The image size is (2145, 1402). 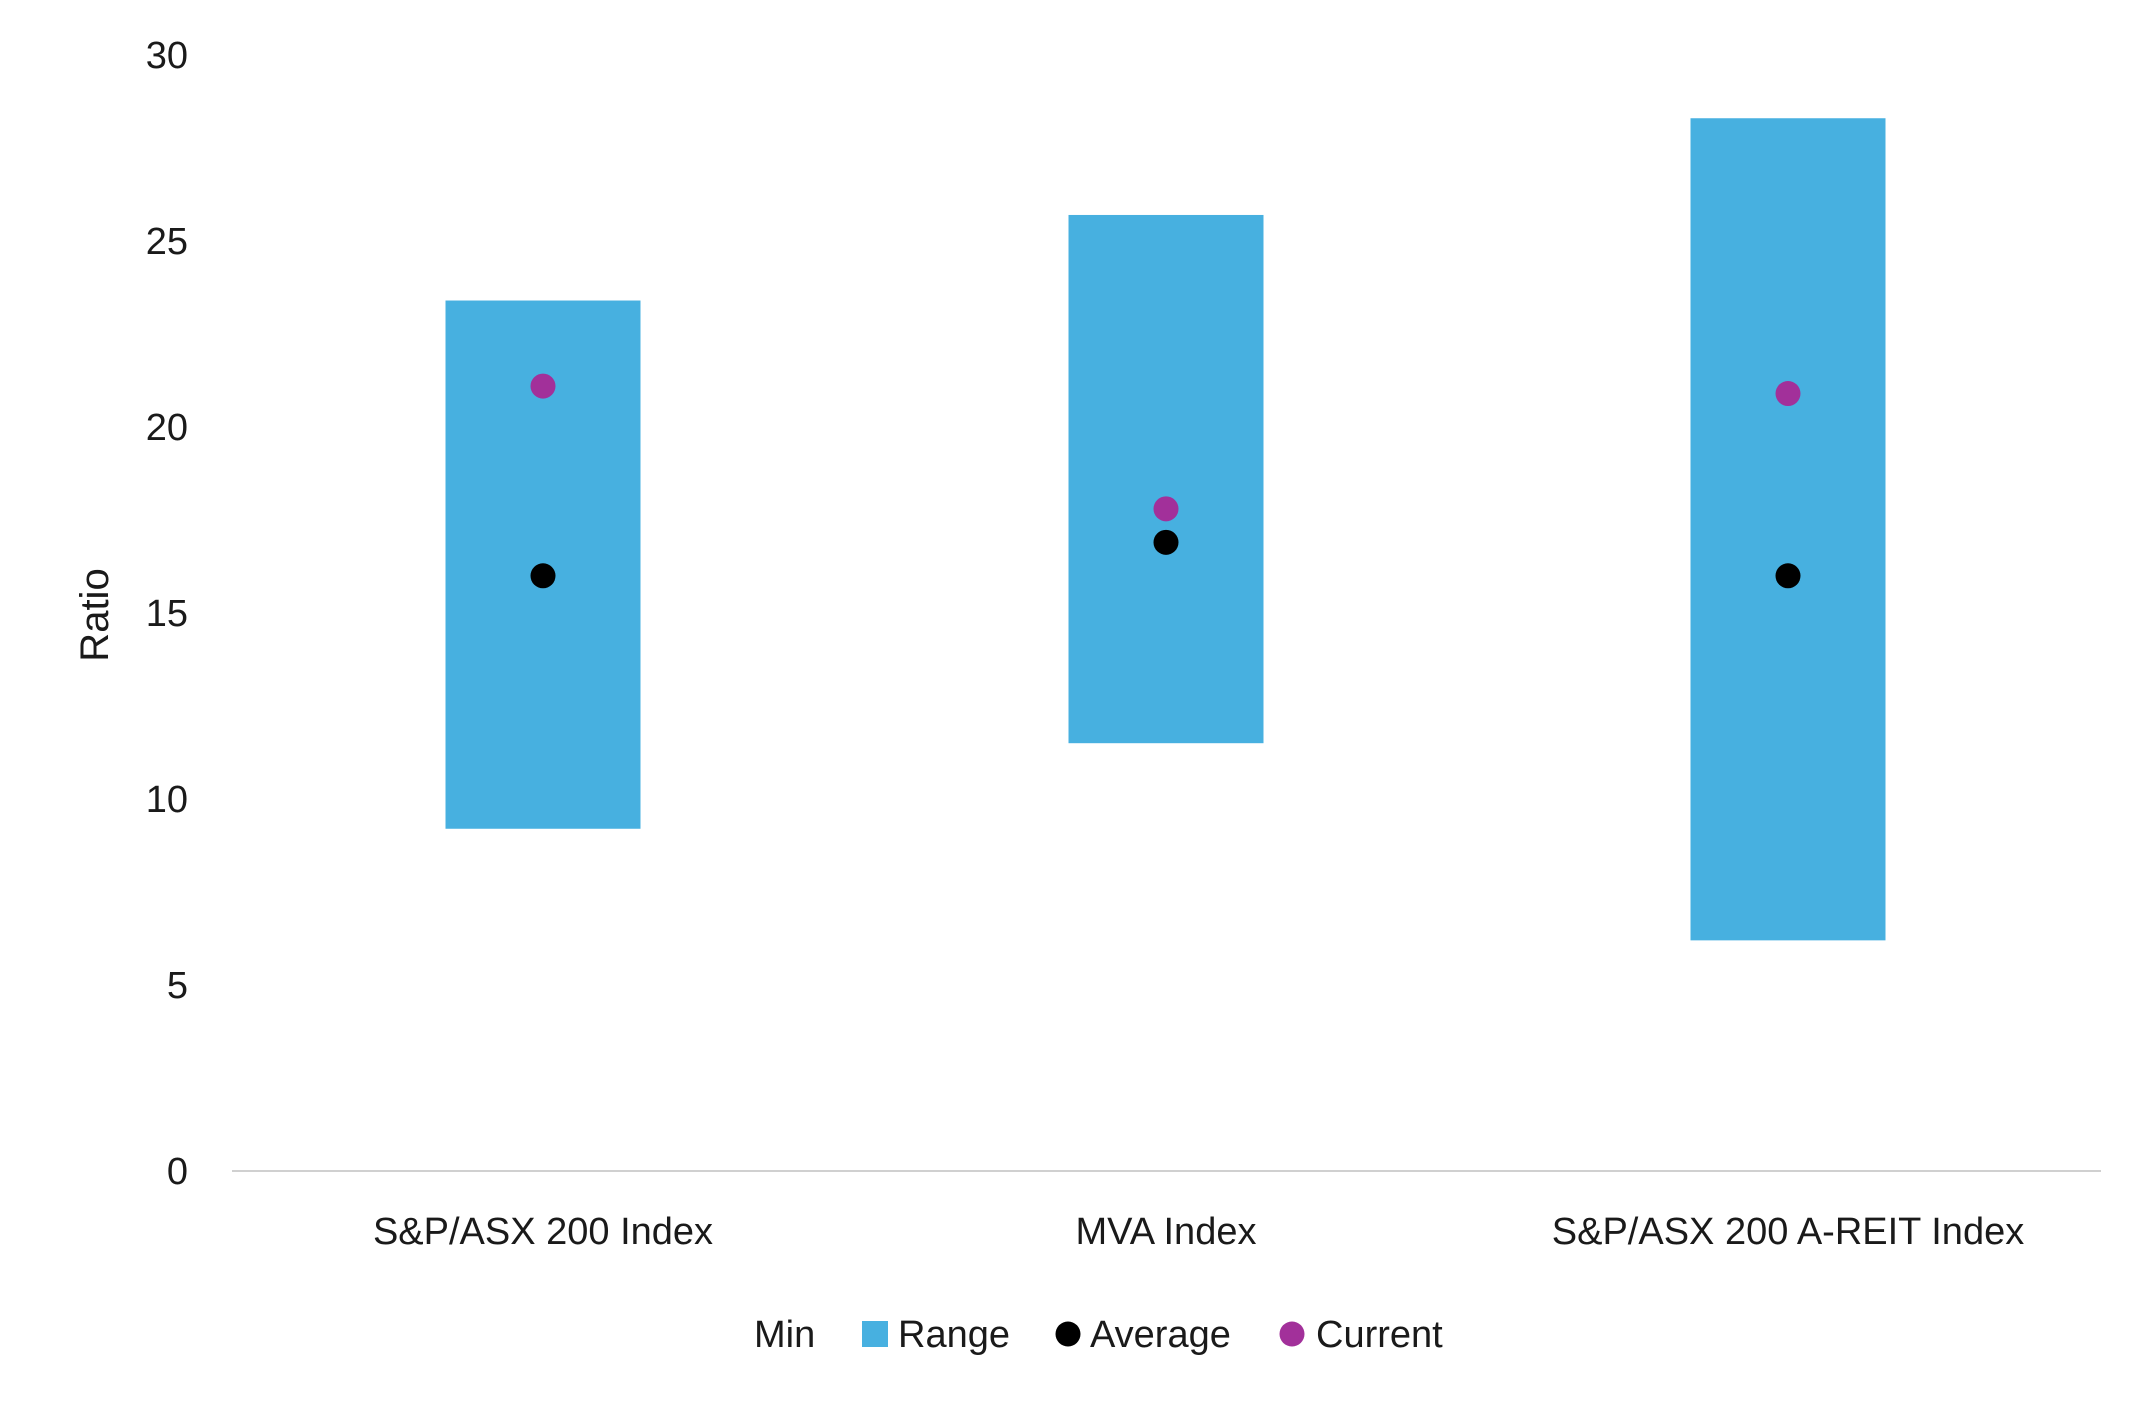 I want to click on legend-range-swatch, so click(x=875, y=1334).